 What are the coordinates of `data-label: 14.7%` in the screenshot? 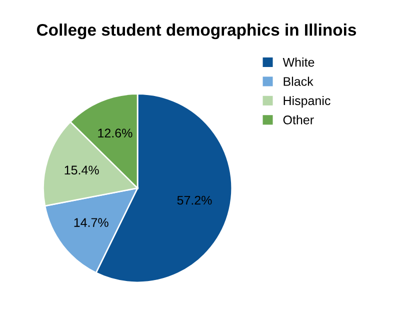 It's located at (91, 222).